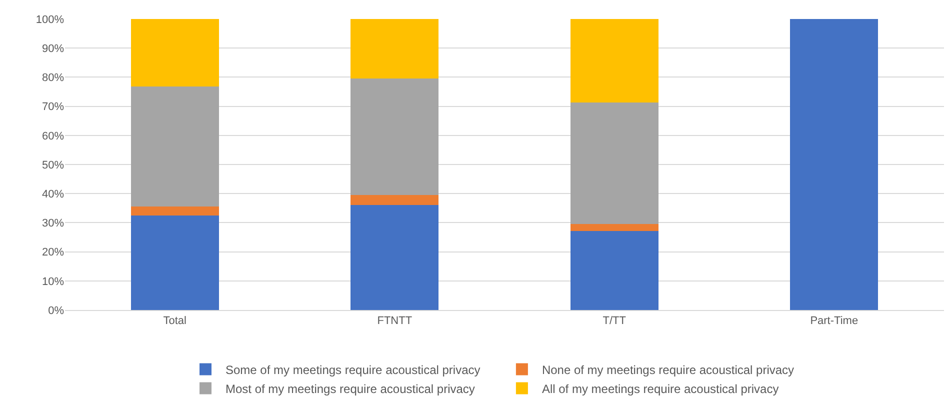 Image resolution: width=952 pixels, height=410 pixels. Describe the element at coordinates (56, 310) in the screenshot. I see `y-tick-label: 0%` at that location.